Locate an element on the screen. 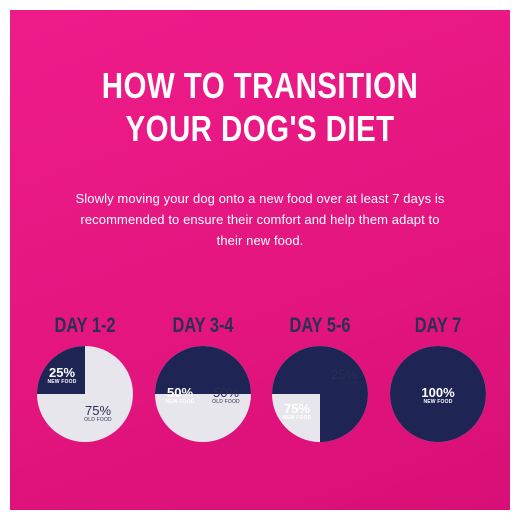 The image size is (520, 520). old-food-percent: 75% is located at coordinates (98, 410).